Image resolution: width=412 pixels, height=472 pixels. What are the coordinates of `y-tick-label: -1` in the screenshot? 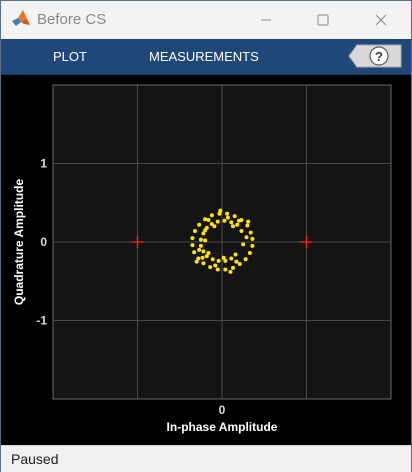 It's located at (41, 321).